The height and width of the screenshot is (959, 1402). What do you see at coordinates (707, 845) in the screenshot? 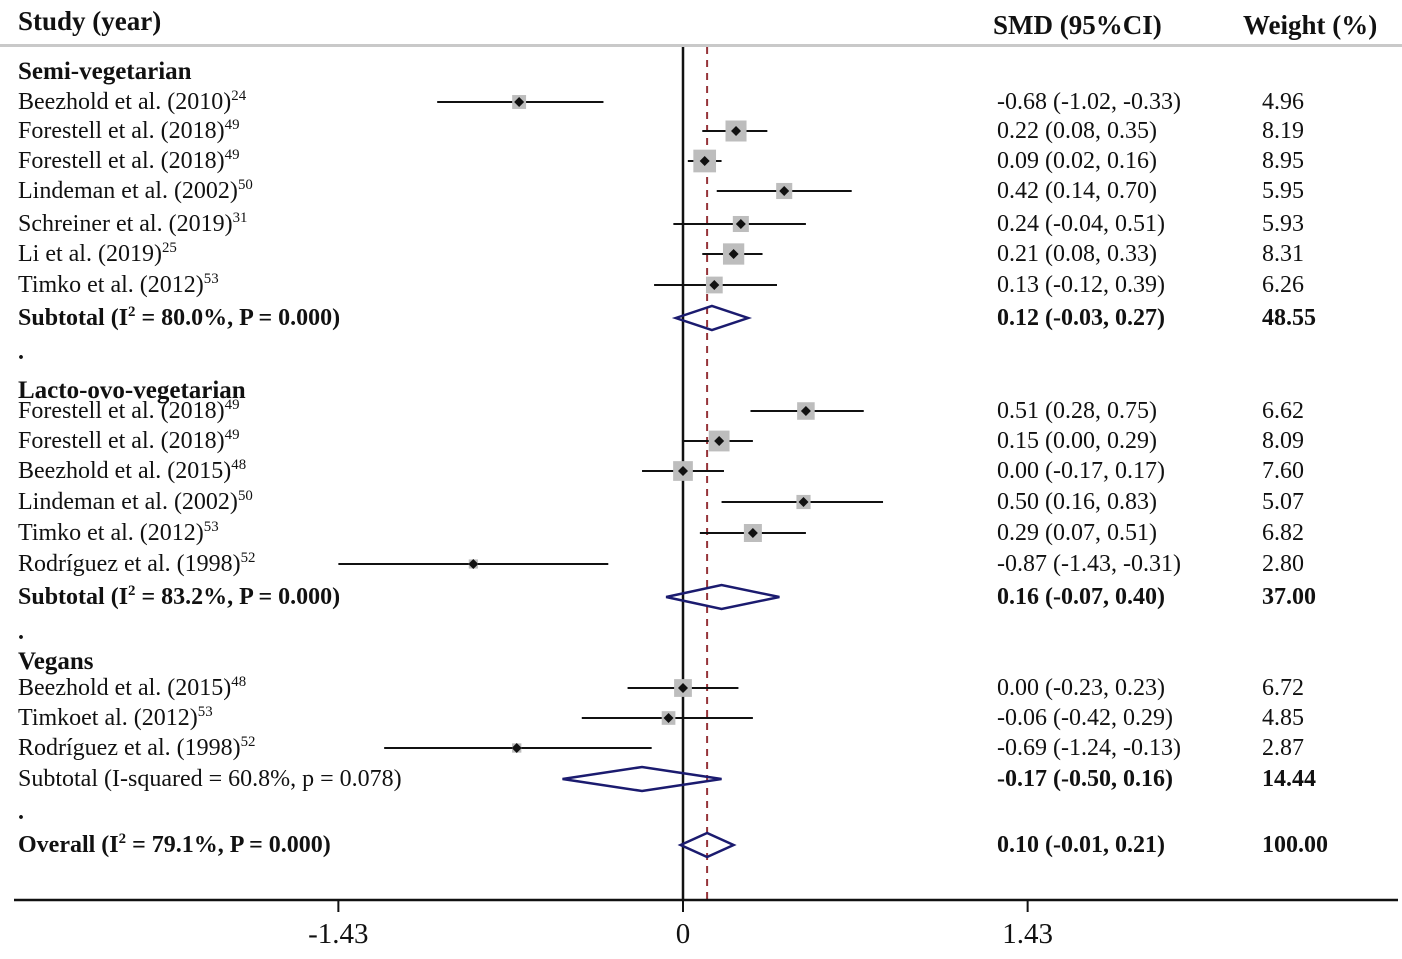
I see `overall-diamond` at bounding box center [707, 845].